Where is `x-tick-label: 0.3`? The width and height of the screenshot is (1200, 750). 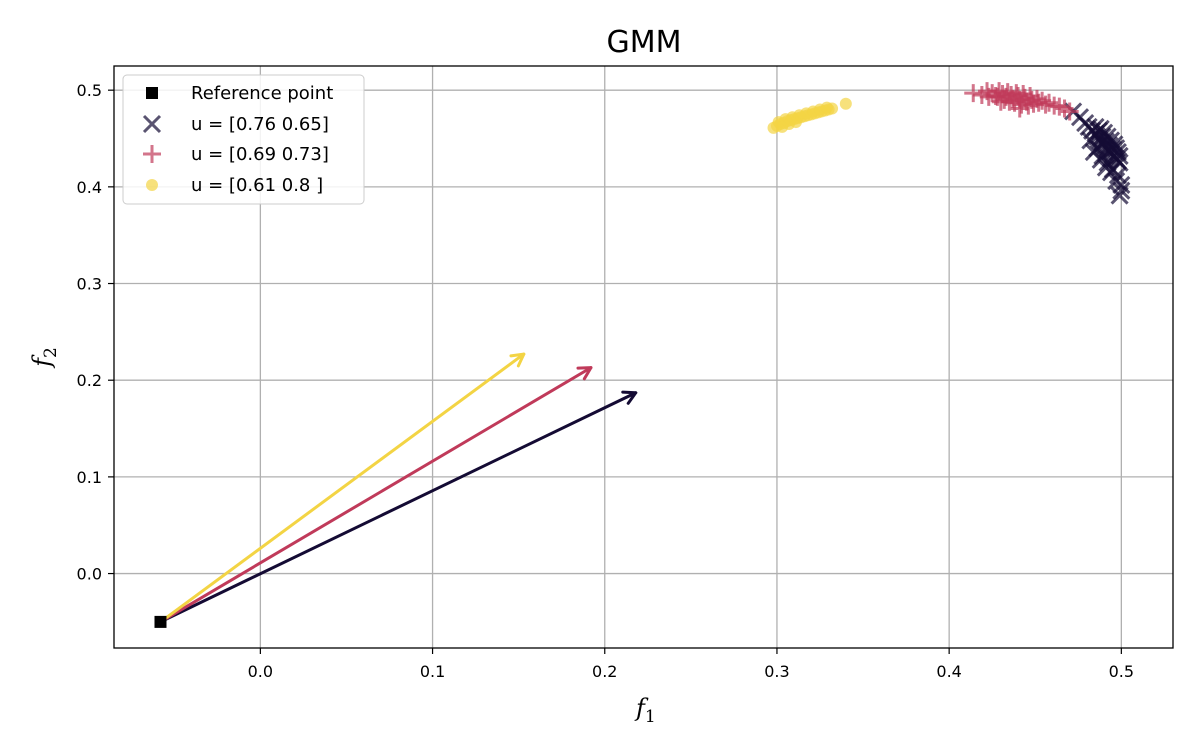 x-tick-label: 0.3 is located at coordinates (776, 671).